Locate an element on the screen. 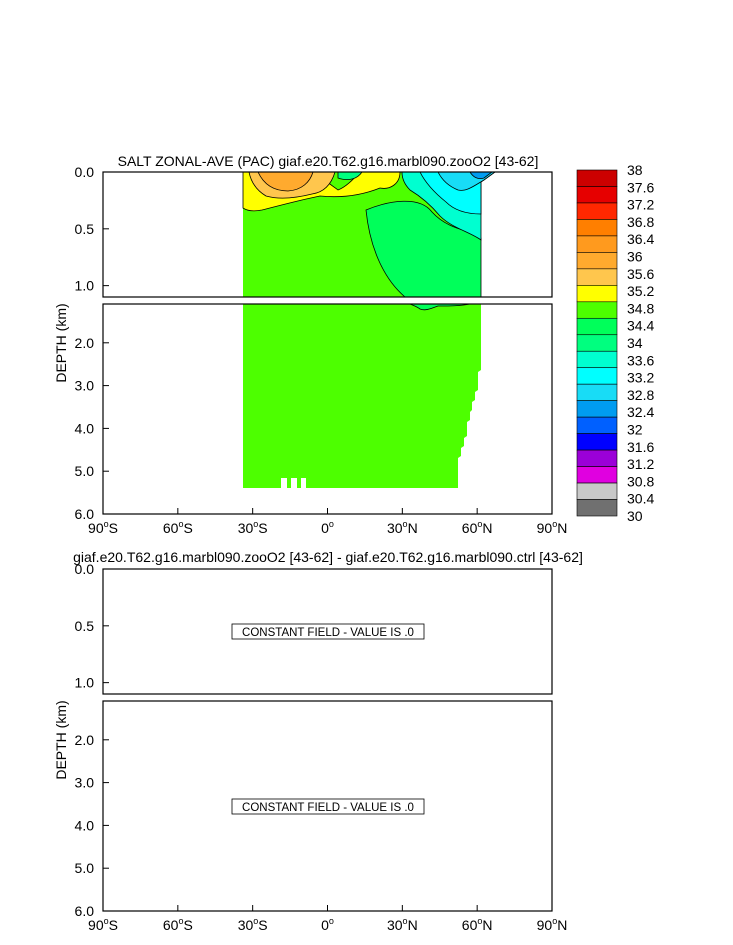 The width and height of the screenshot is (733, 945). colorbar-label: 30.8 is located at coordinates (640, 481).